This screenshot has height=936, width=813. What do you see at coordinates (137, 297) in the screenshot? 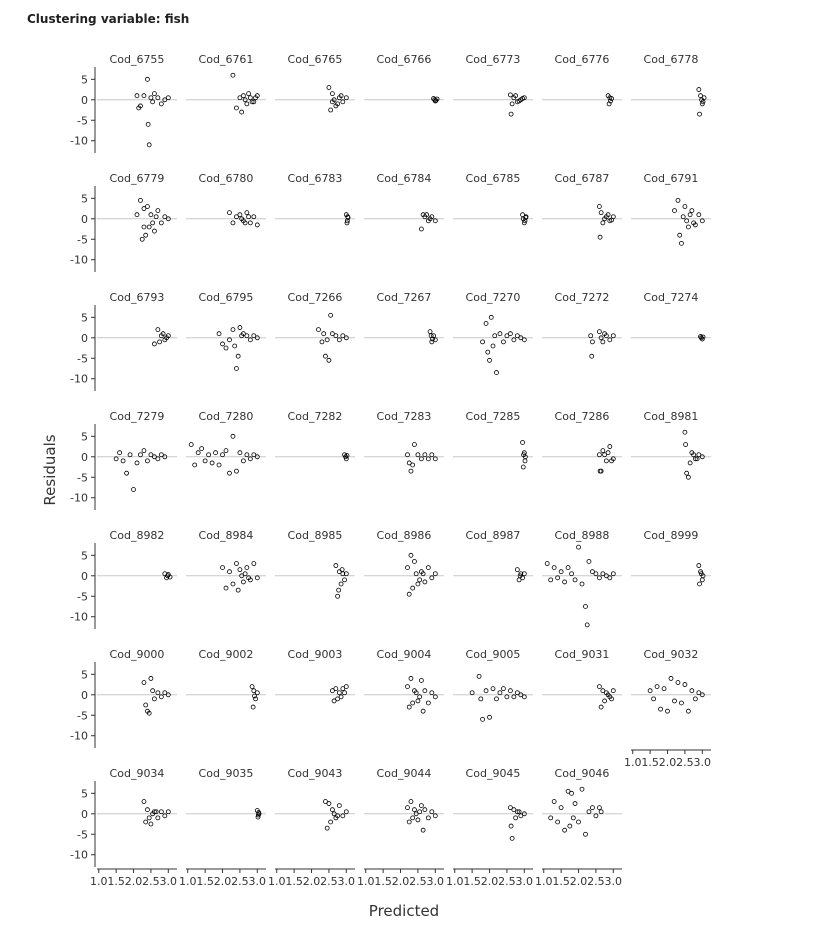
I see `facet-label: Cod_6793` at bounding box center [137, 297].